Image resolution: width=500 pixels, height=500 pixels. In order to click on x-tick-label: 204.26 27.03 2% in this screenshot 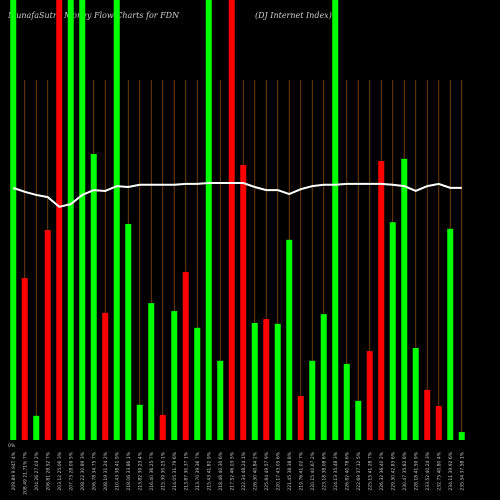, I will do `click(37, 470)`.